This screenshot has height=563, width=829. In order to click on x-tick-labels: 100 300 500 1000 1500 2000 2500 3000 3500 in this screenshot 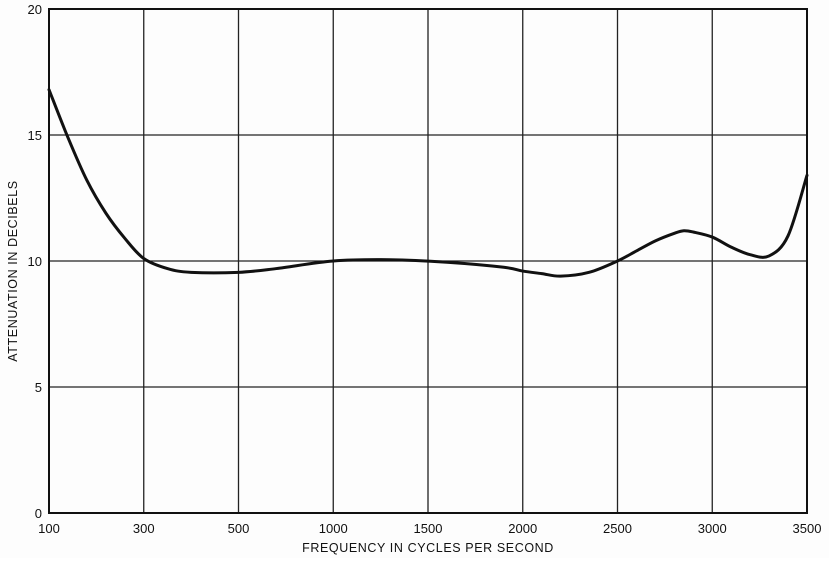, I will do `click(429, 528)`.